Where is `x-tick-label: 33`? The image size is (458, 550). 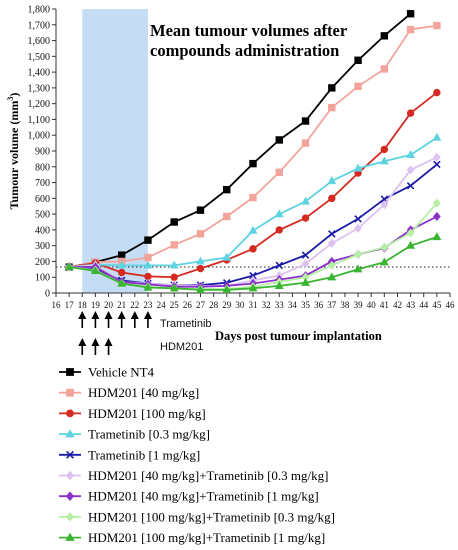 x-tick-label: 33 is located at coordinates (280, 305).